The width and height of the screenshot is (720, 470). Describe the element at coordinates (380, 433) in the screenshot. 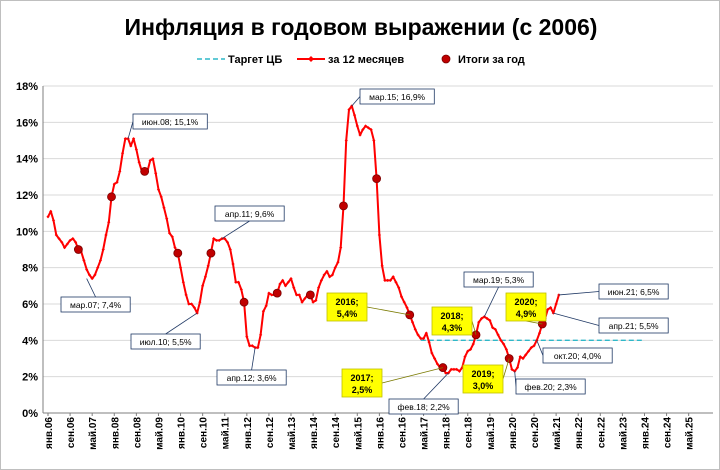

I see `x-tick-label: янв.16` at that location.